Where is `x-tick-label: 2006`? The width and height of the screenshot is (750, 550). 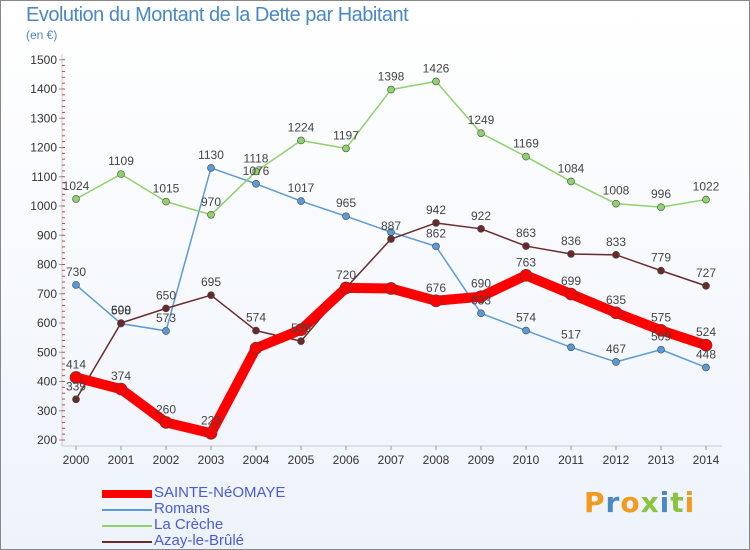 x-tick-label: 2006 is located at coordinates (346, 460).